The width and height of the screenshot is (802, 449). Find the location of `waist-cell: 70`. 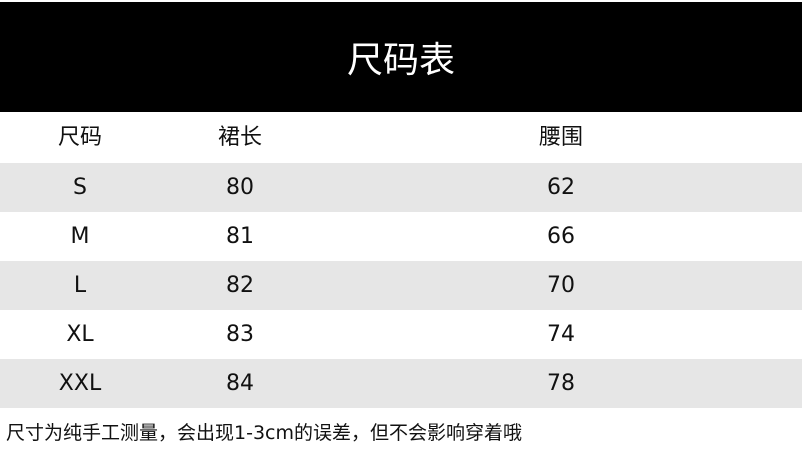

waist-cell: 70 is located at coordinates (561, 285).